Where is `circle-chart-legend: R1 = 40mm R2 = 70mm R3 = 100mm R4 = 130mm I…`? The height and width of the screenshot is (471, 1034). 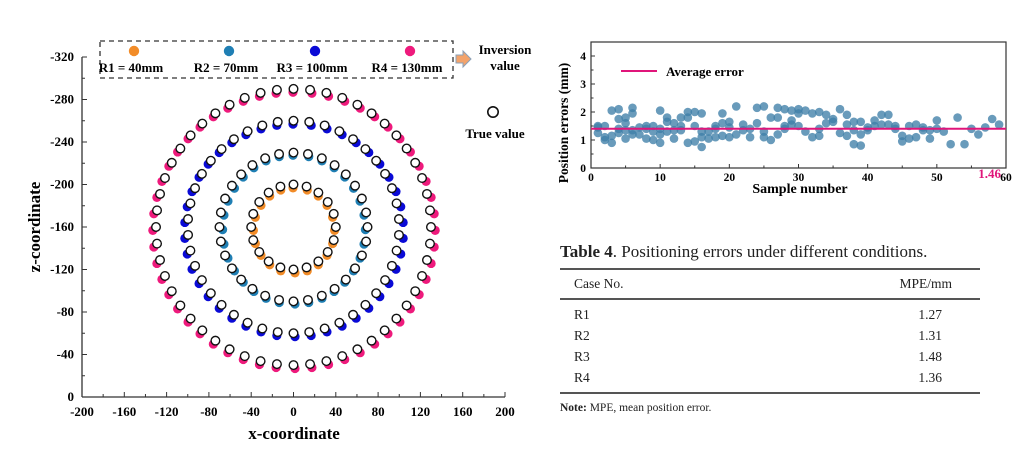 circle-chart-legend: R1 = 40mm R2 = 70mm R3 = 100mm R4 = 130mm I… is located at coordinates (316, 90).